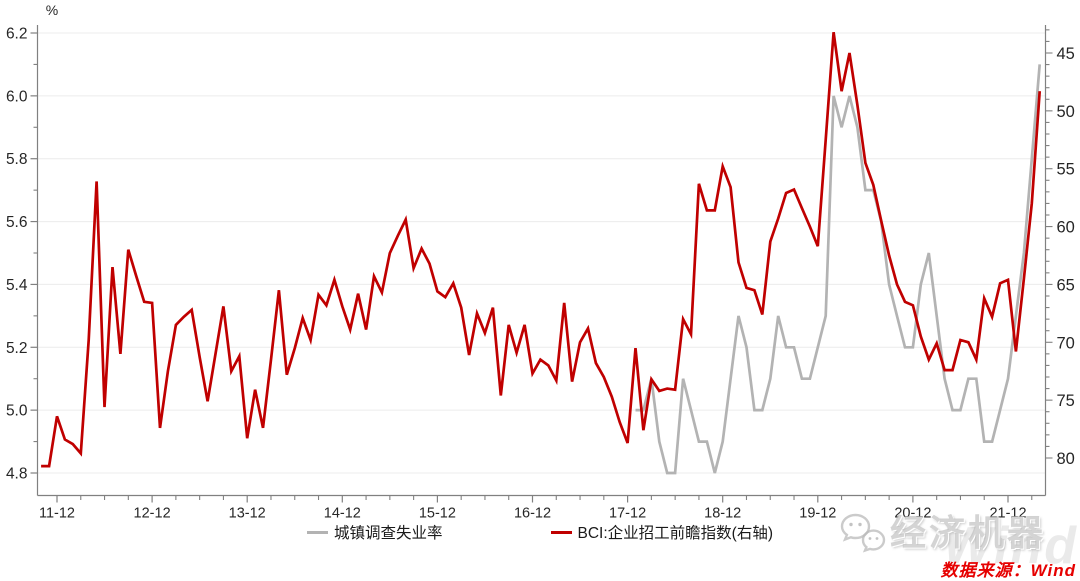  Describe the element at coordinates (1066, 459) in the screenshot. I see `right-axis-tick-label: 80` at that location.